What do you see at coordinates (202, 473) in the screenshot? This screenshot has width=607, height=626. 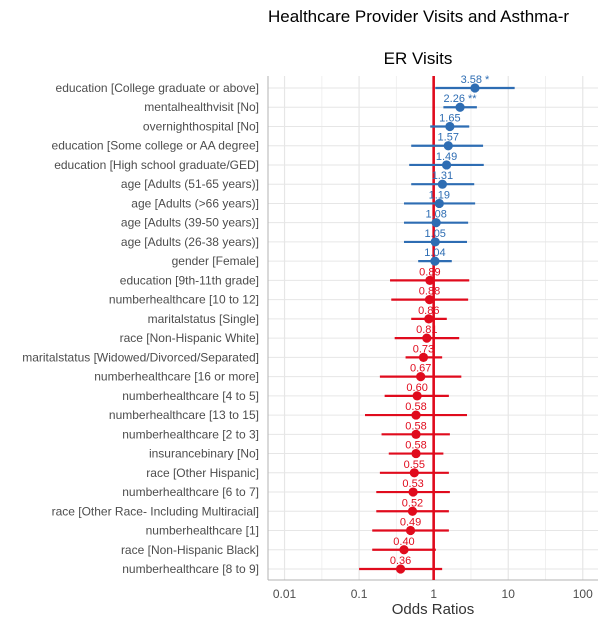 I see `y-axis-label: race [Other Hispanic]` at bounding box center [202, 473].